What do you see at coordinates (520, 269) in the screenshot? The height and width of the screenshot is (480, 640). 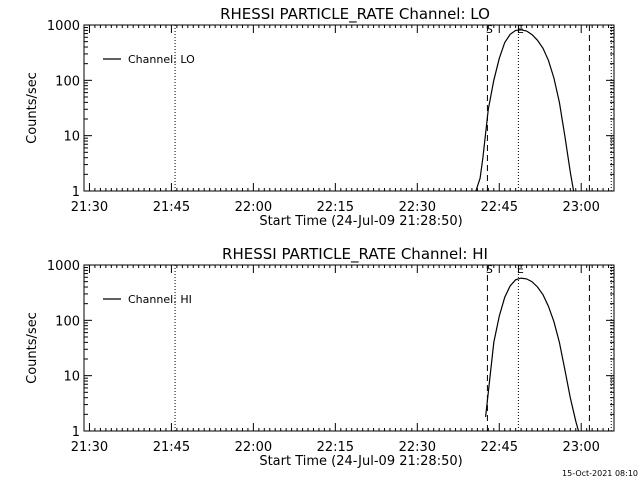 I see `event-marker-e: E` at bounding box center [520, 269].